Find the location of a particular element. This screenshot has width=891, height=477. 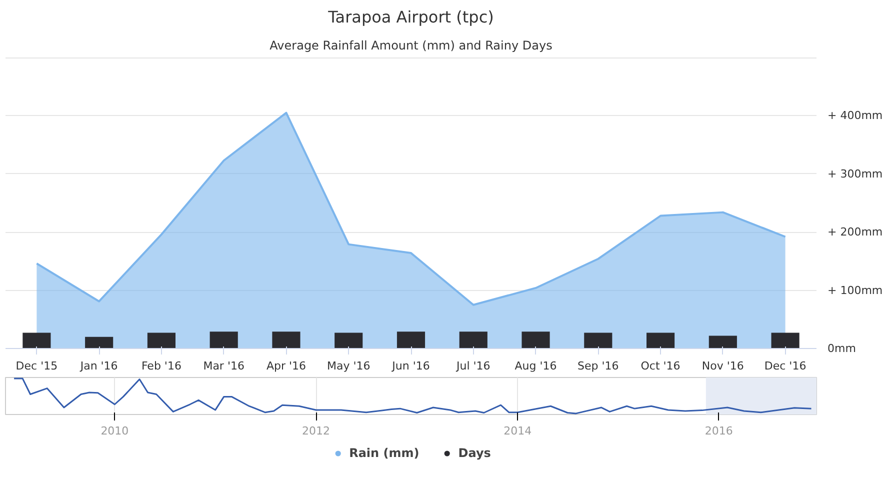

x-tick-label: Jun '16 is located at coordinates (410, 366).